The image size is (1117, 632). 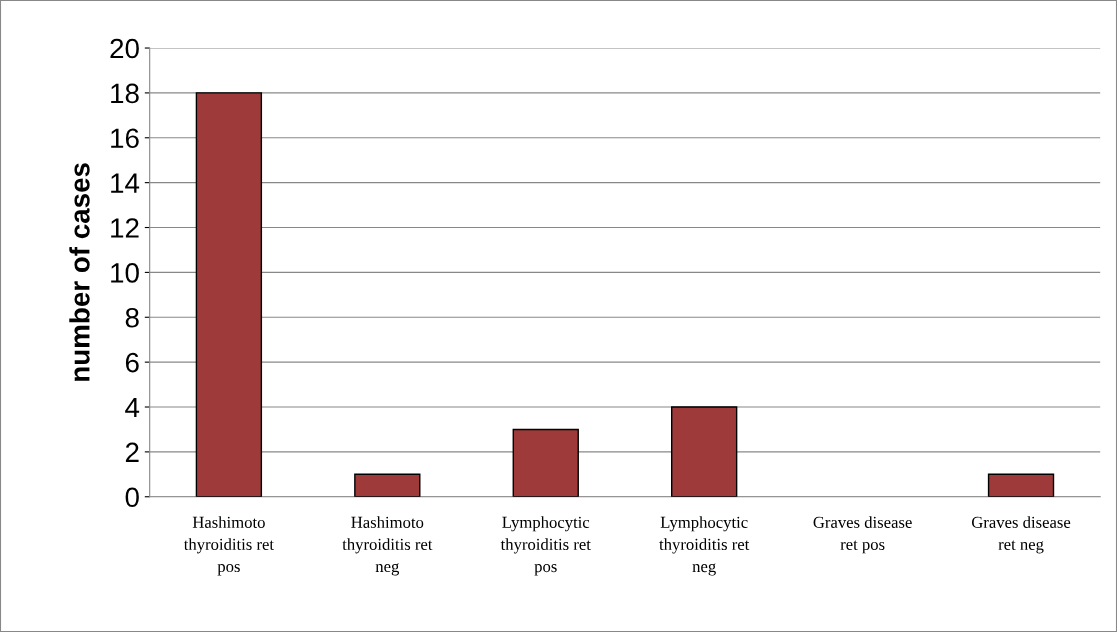 I want to click on y-tick-label: 12, so click(x=125, y=228).